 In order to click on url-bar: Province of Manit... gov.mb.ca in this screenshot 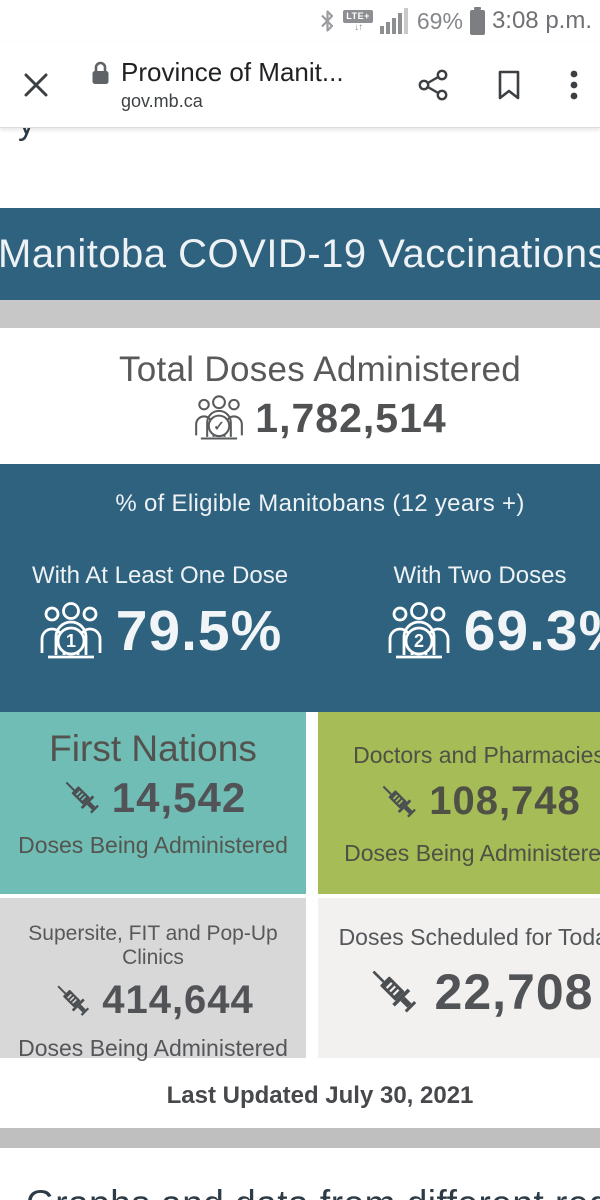, I will do `click(217, 84)`.